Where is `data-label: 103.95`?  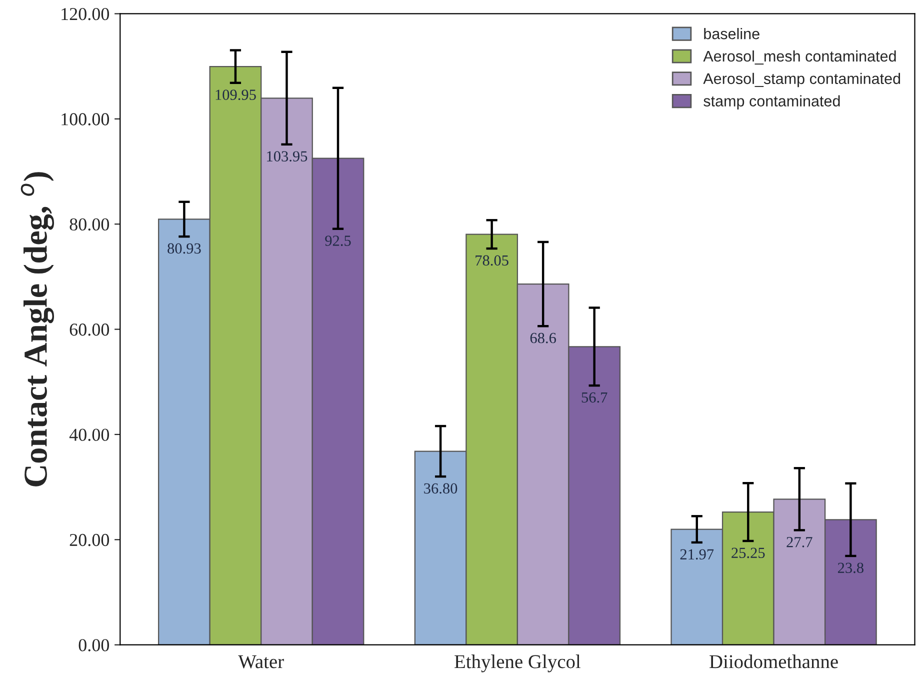
data-label: 103.95 is located at coordinates (287, 156).